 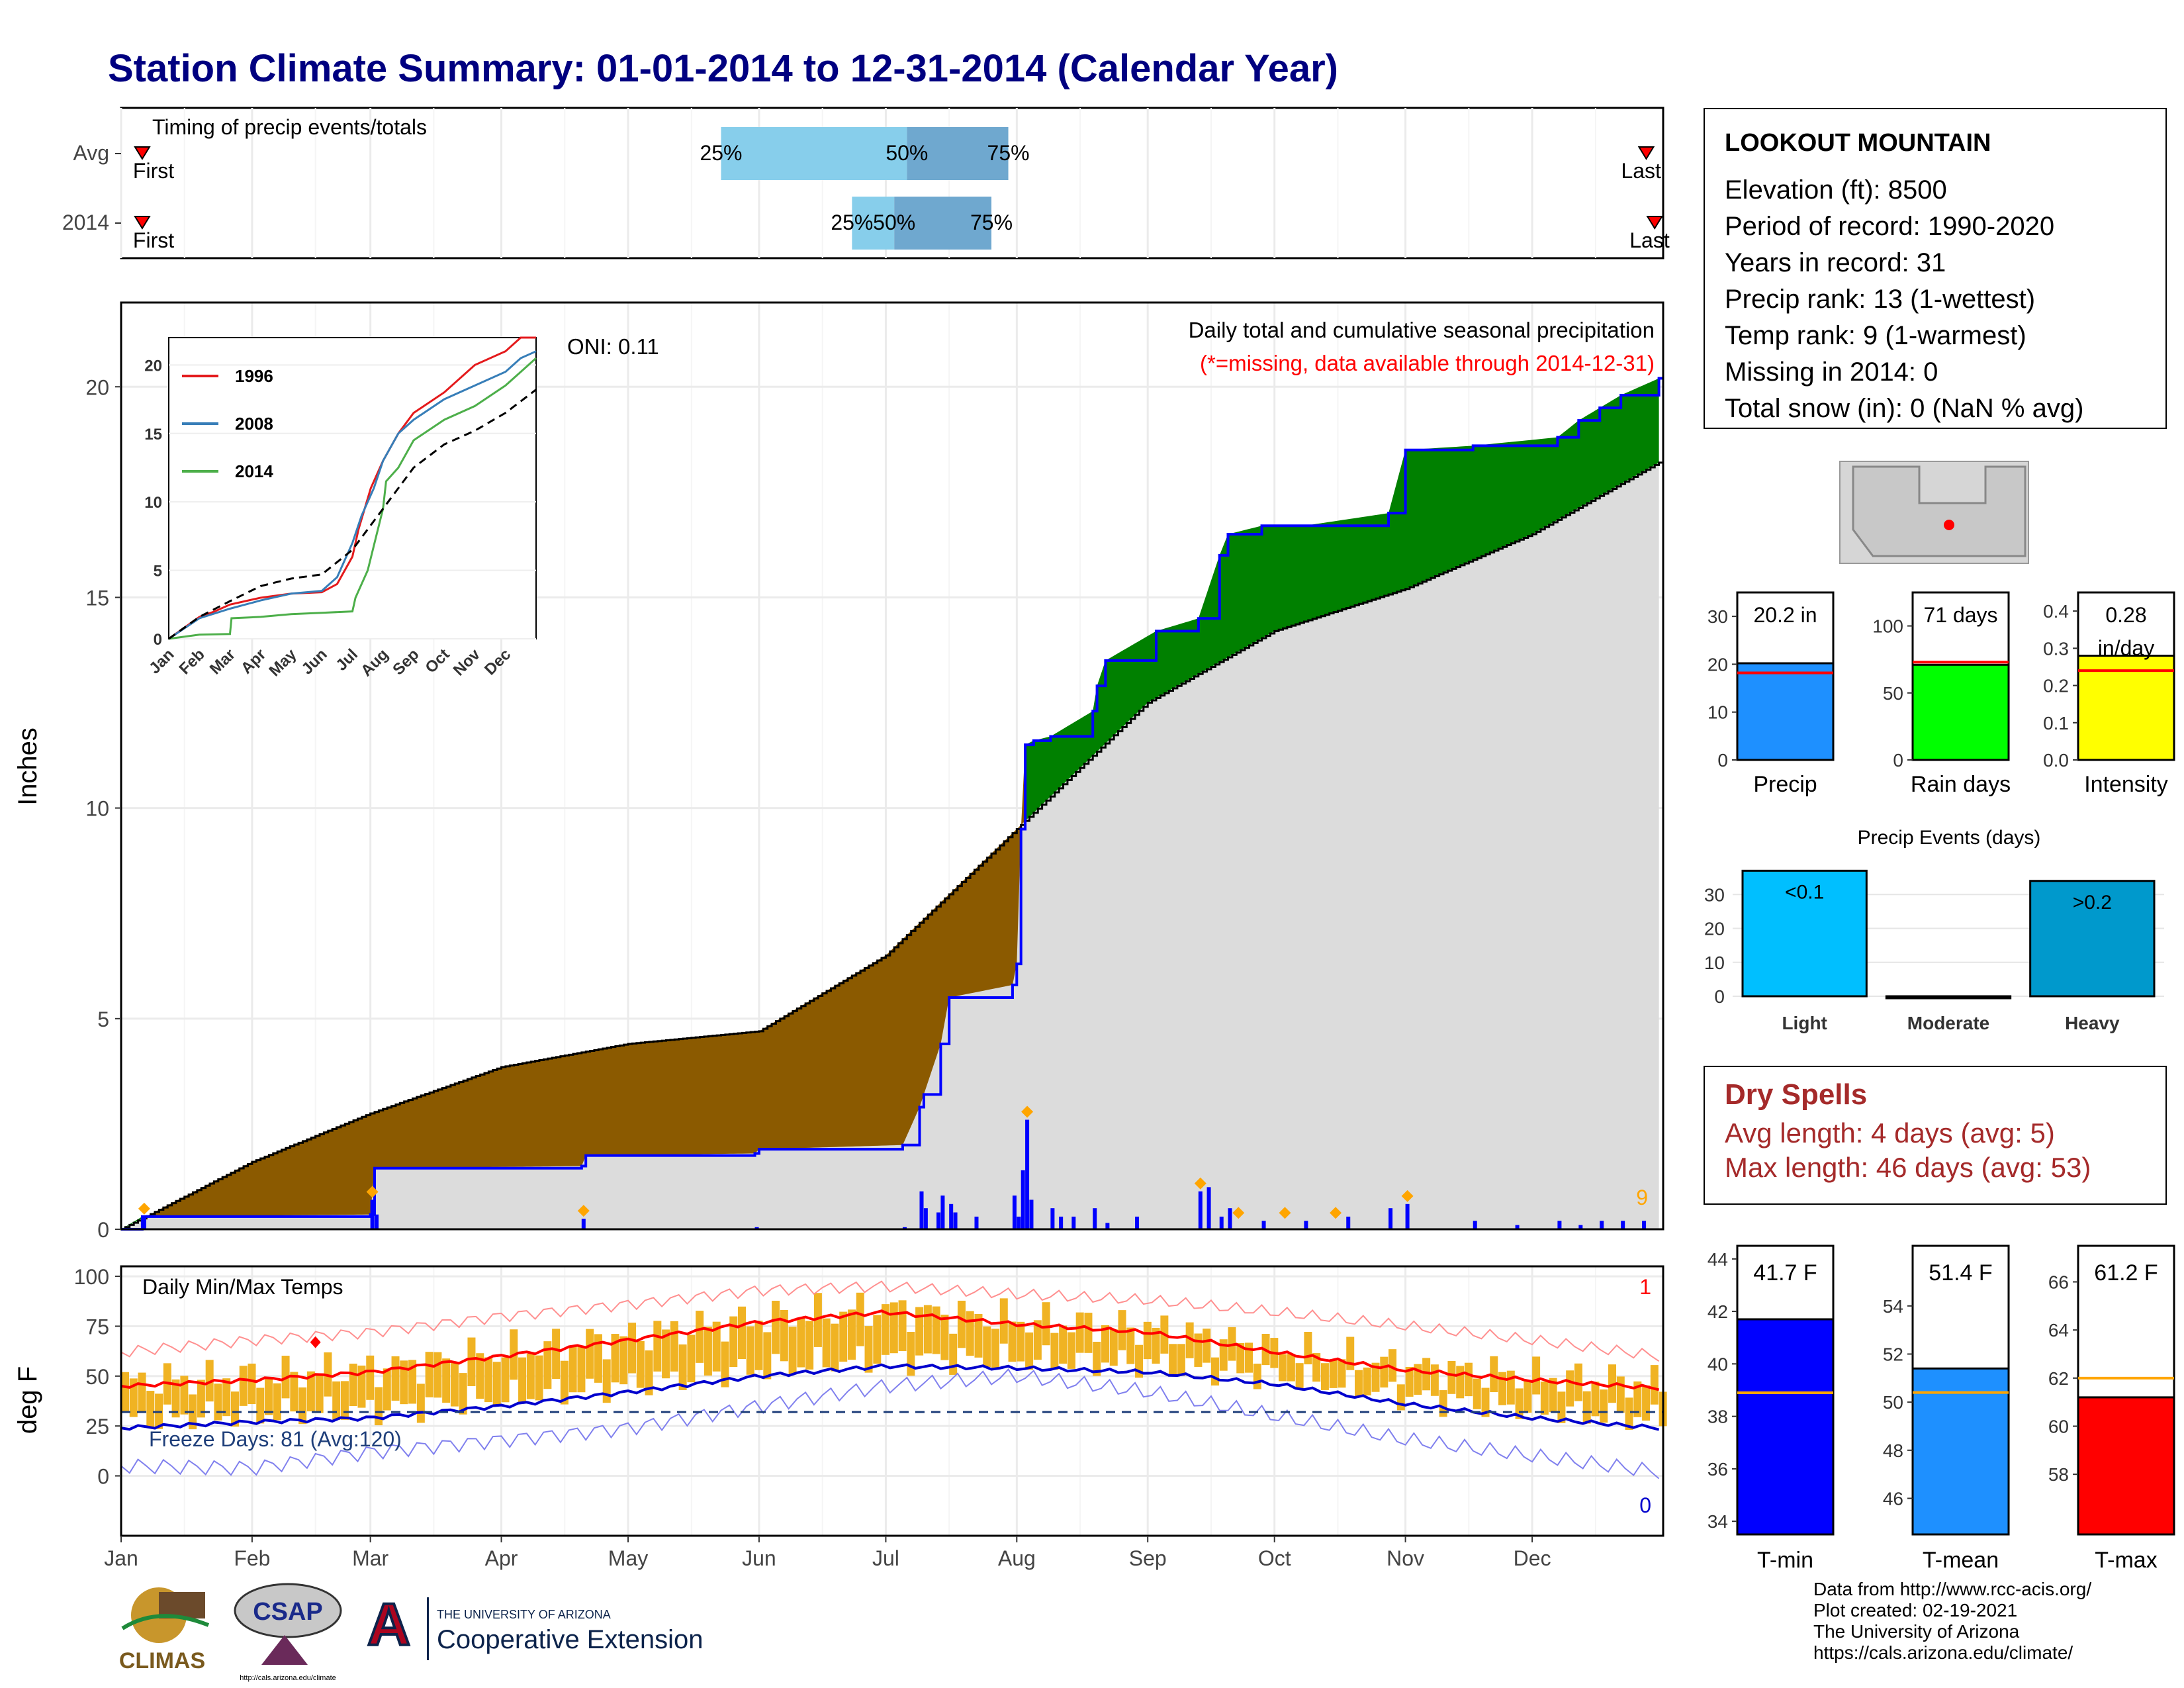 What do you see at coordinates (958, 153) in the screenshot?
I see `timing-bar-upper-half` at bounding box center [958, 153].